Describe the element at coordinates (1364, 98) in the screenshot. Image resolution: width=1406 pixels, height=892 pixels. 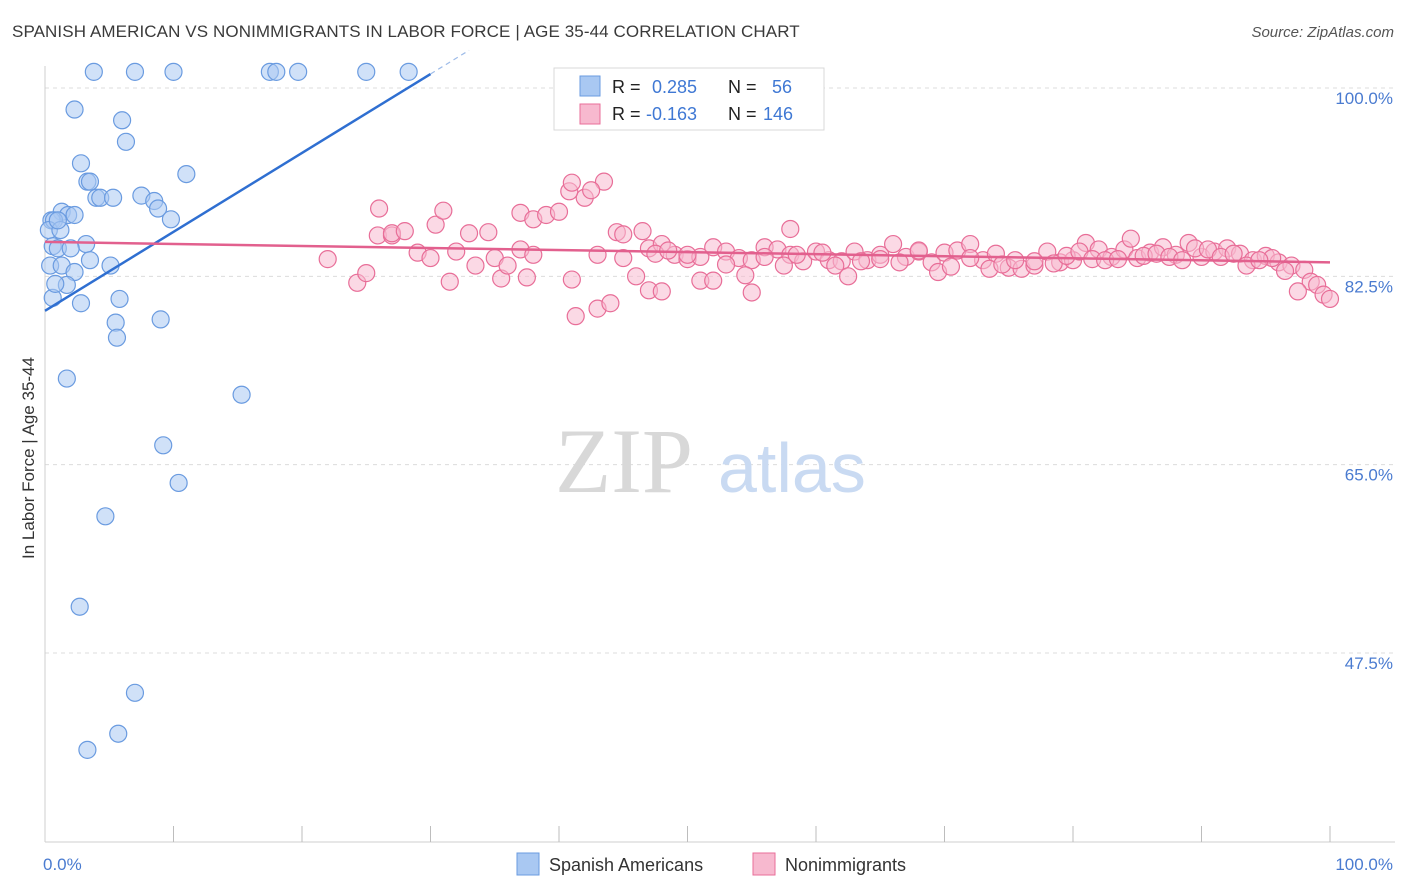
I see `y-tick-label-0: 100.0%` at that location.